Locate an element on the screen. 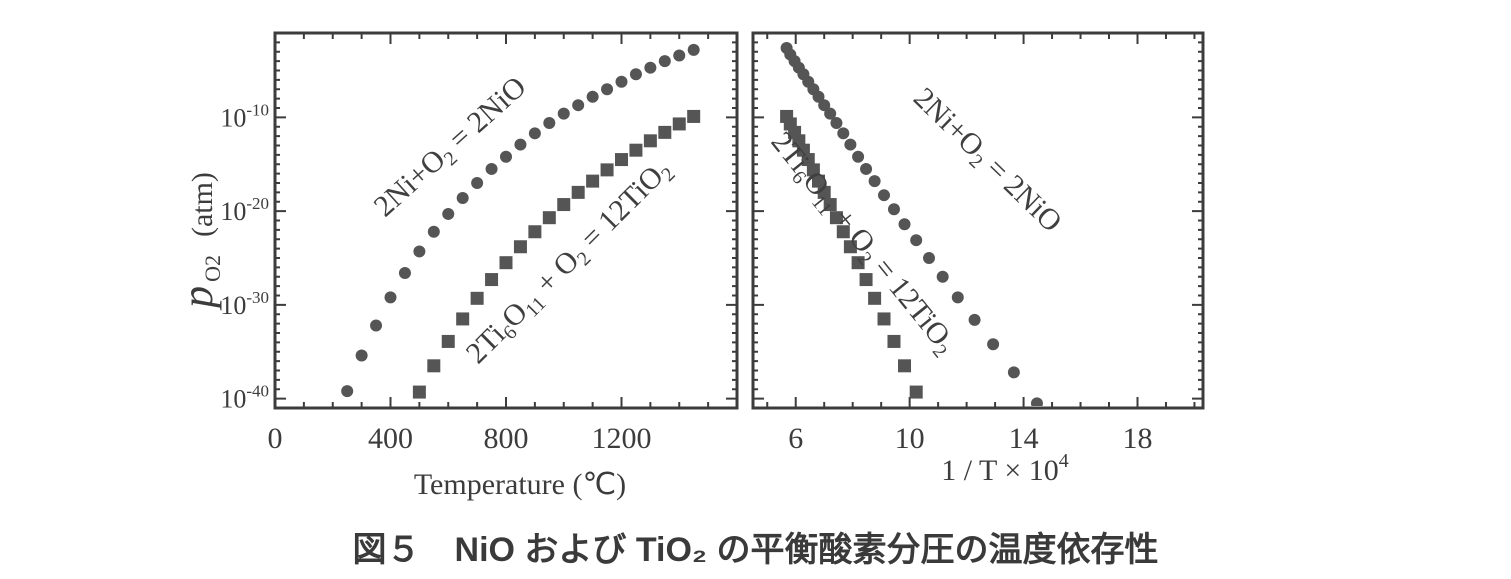 The width and height of the screenshot is (1511, 579). svg-text: p O2 (atm) is located at coordinates (199, 241).